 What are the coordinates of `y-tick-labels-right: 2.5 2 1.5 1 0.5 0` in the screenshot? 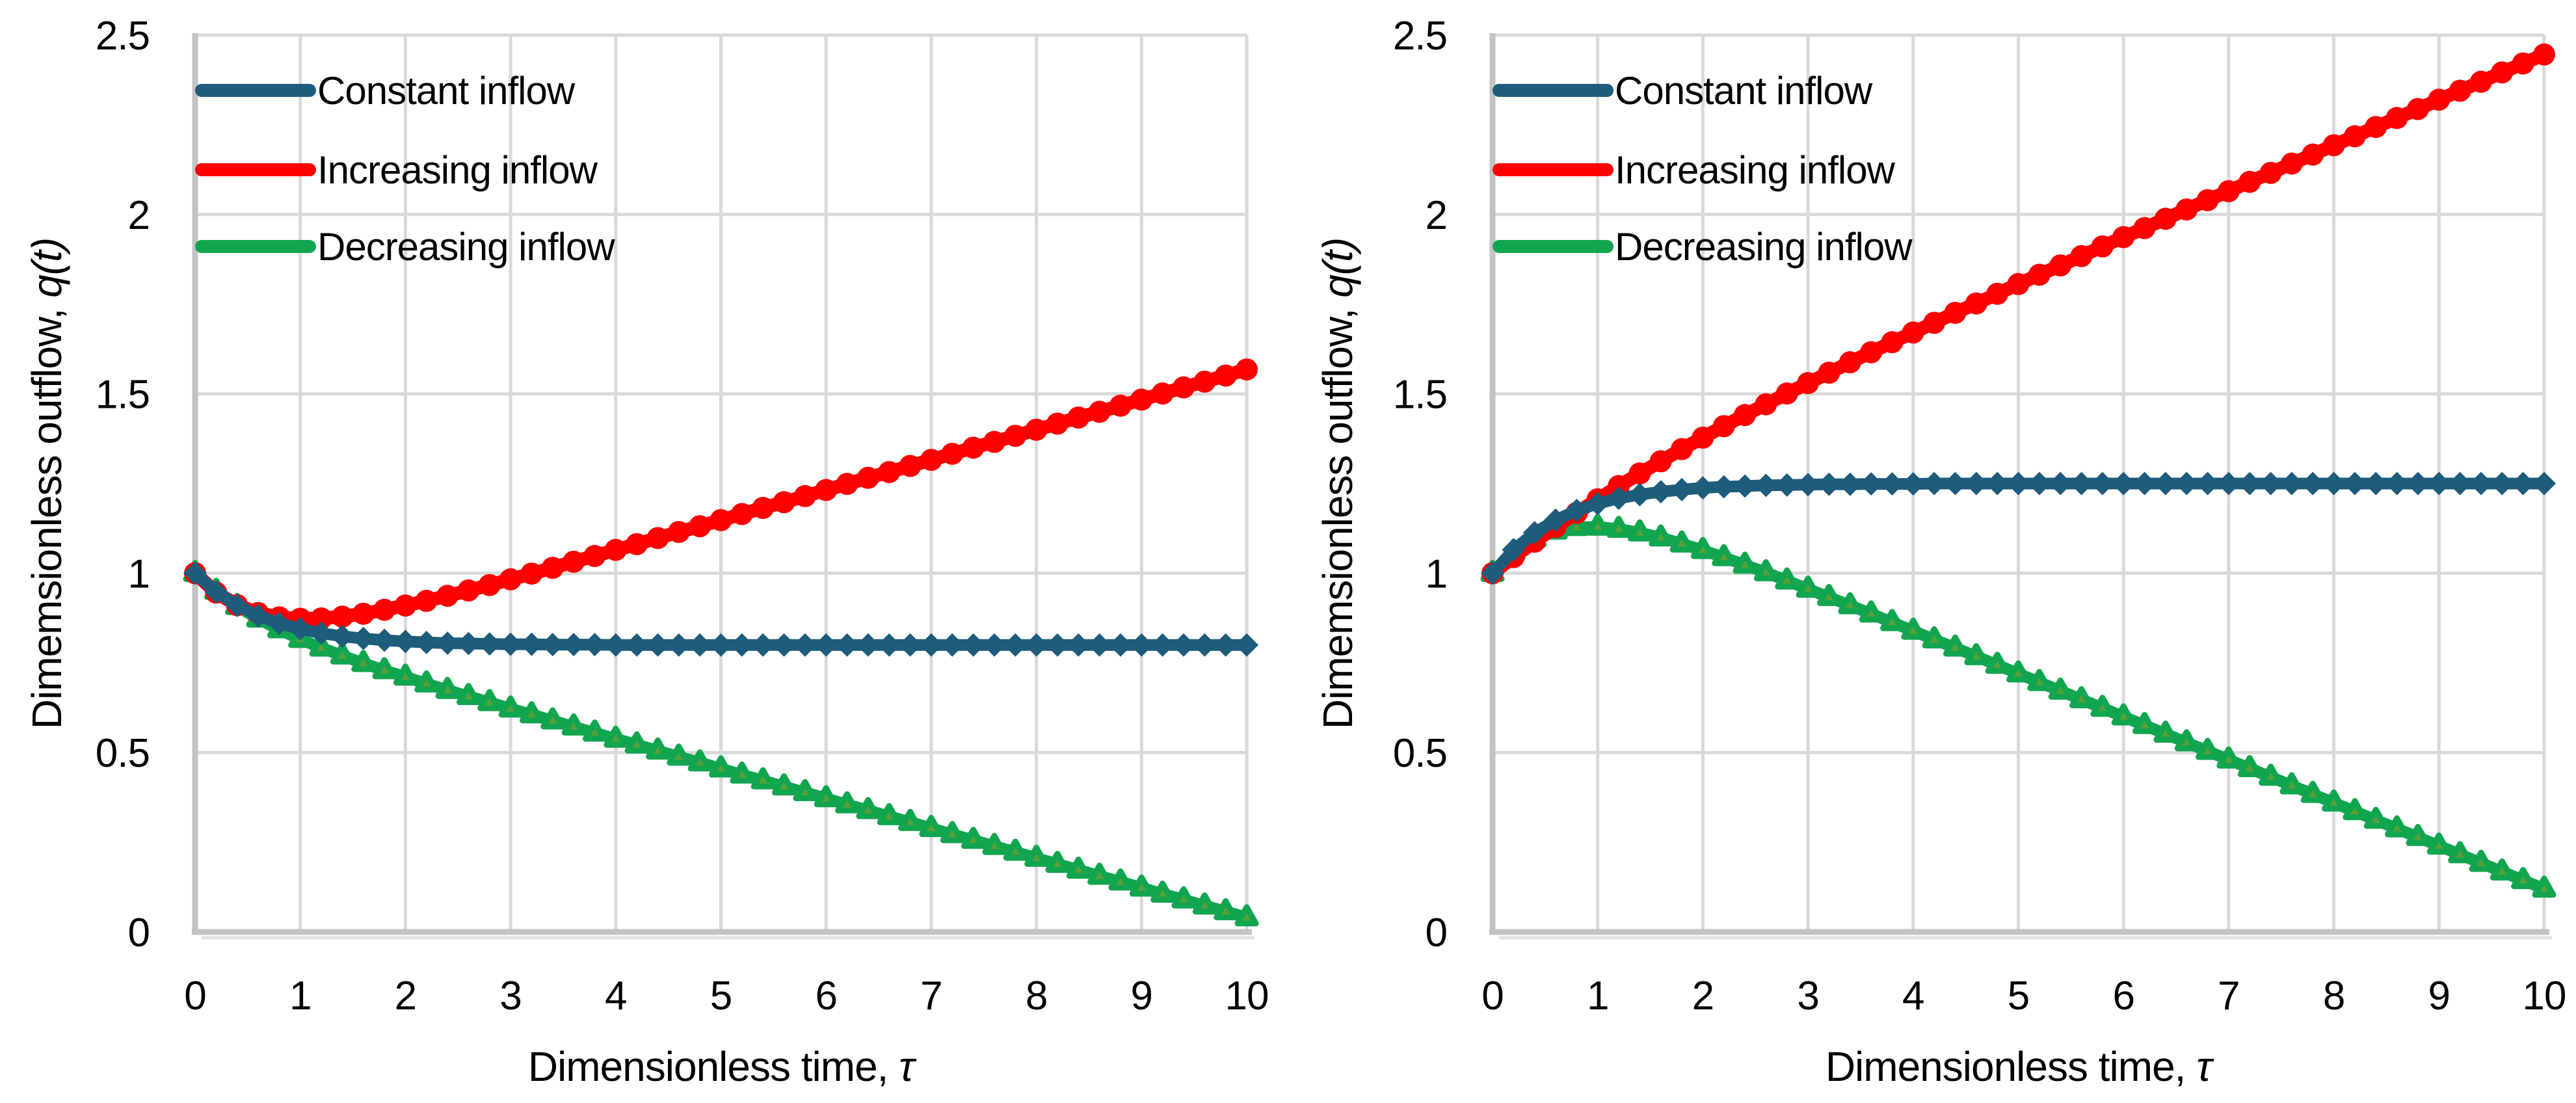 It's located at (1420, 485).